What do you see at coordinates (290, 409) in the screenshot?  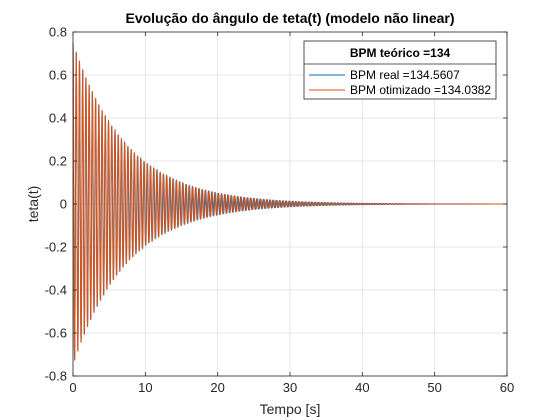 I see `x-axis-label: Tempo [s]` at bounding box center [290, 409].